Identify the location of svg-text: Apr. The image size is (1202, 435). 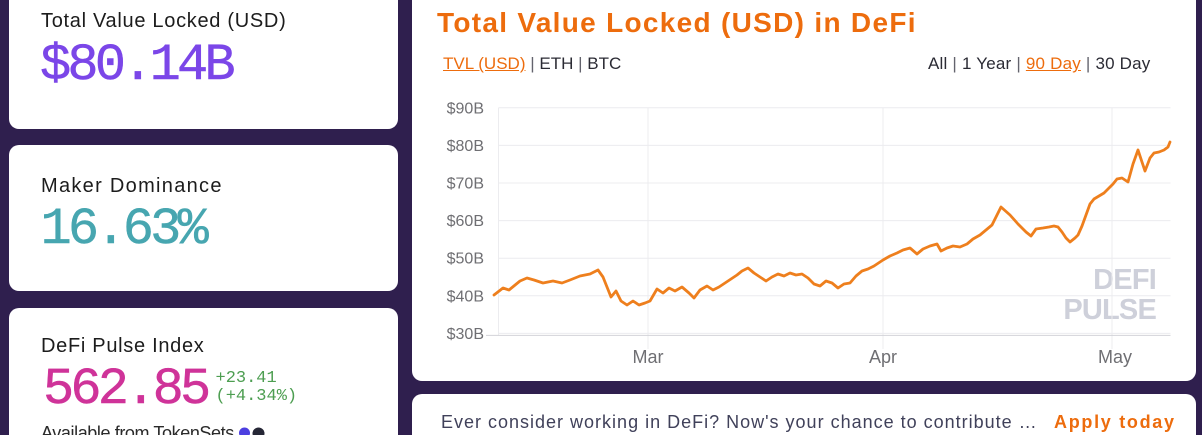
(883, 357).